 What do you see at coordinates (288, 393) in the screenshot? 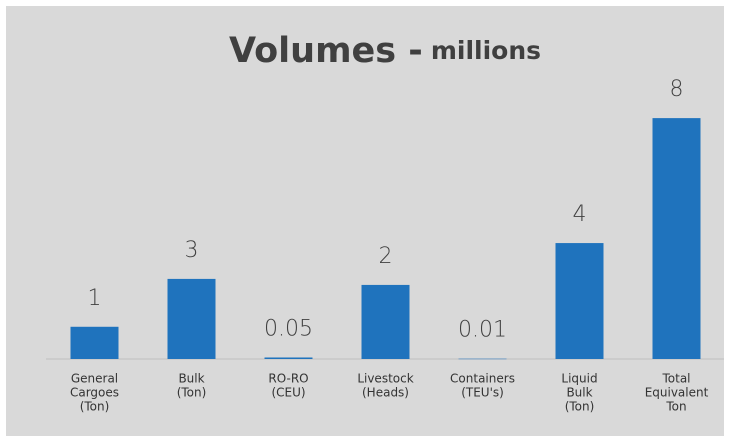
I see `x-tick-label: (CEU)` at bounding box center [288, 393].